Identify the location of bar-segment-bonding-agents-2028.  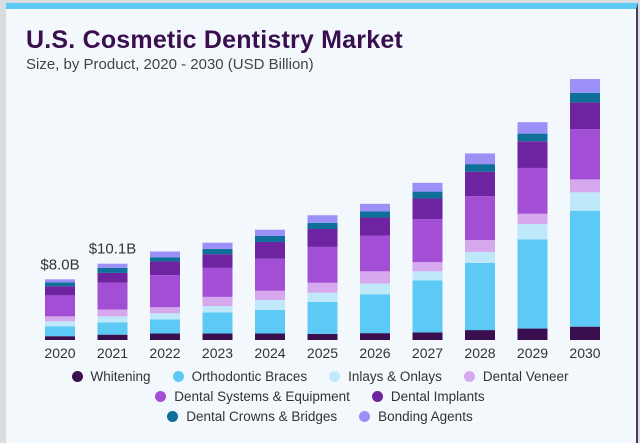
(480, 159).